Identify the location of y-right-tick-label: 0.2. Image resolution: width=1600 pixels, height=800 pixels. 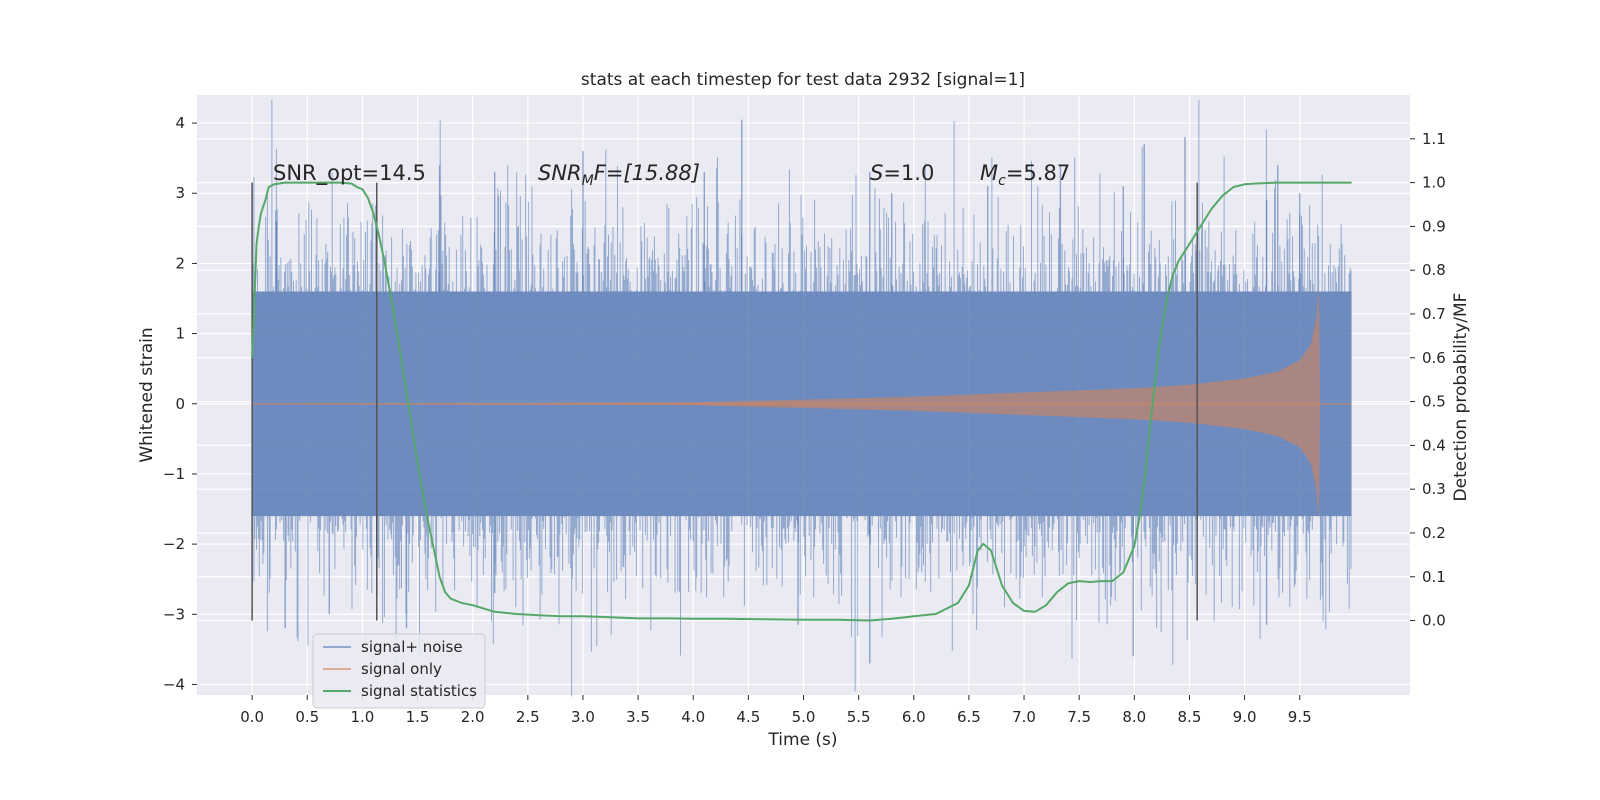
(1434, 533).